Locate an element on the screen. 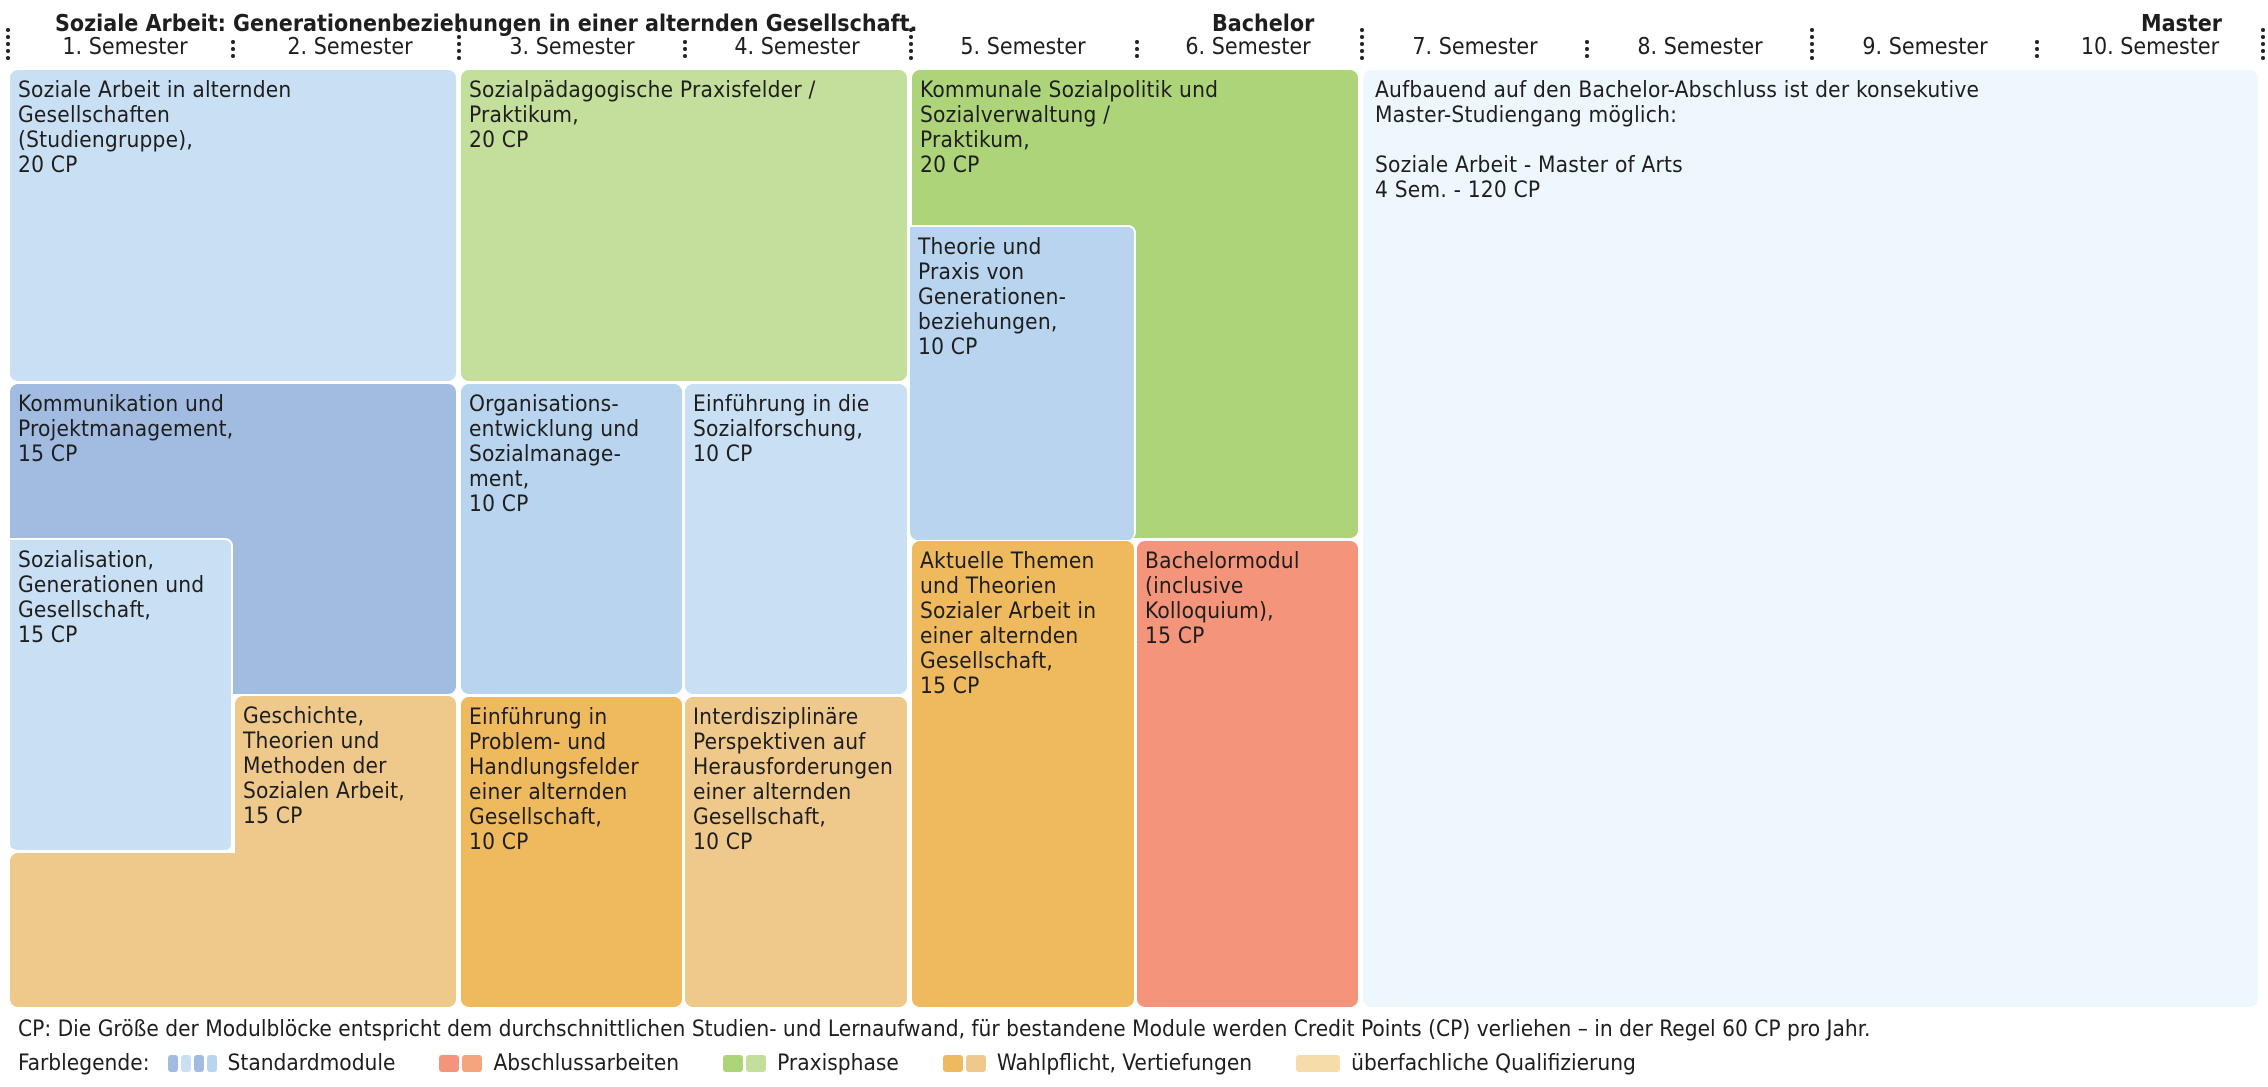  module-sozialforschung: Einführung in die Sozialforschung, 10 CP is located at coordinates (796, 539).